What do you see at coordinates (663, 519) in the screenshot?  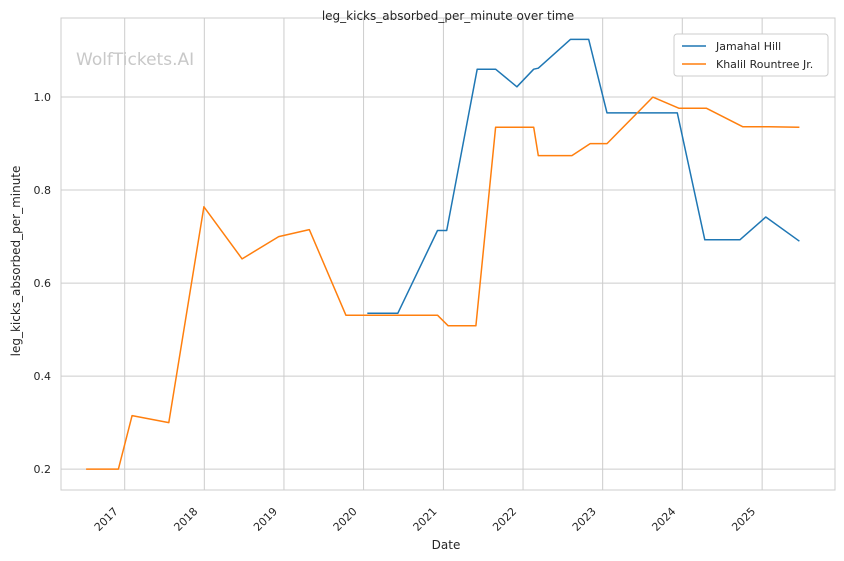 I see `x-tick-label: 2024` at bounding box center [663, 519].